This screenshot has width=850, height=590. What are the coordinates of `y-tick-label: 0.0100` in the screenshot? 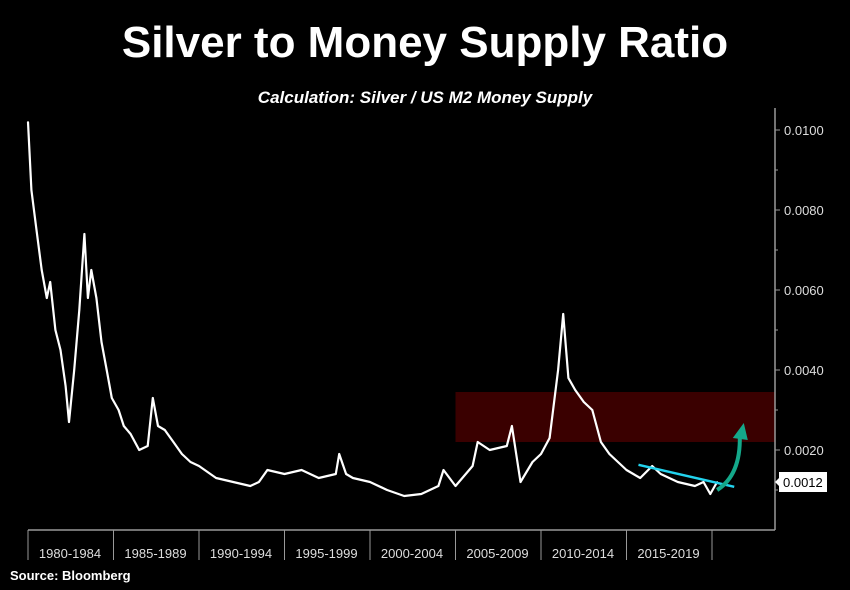 It's located at (804, 130).